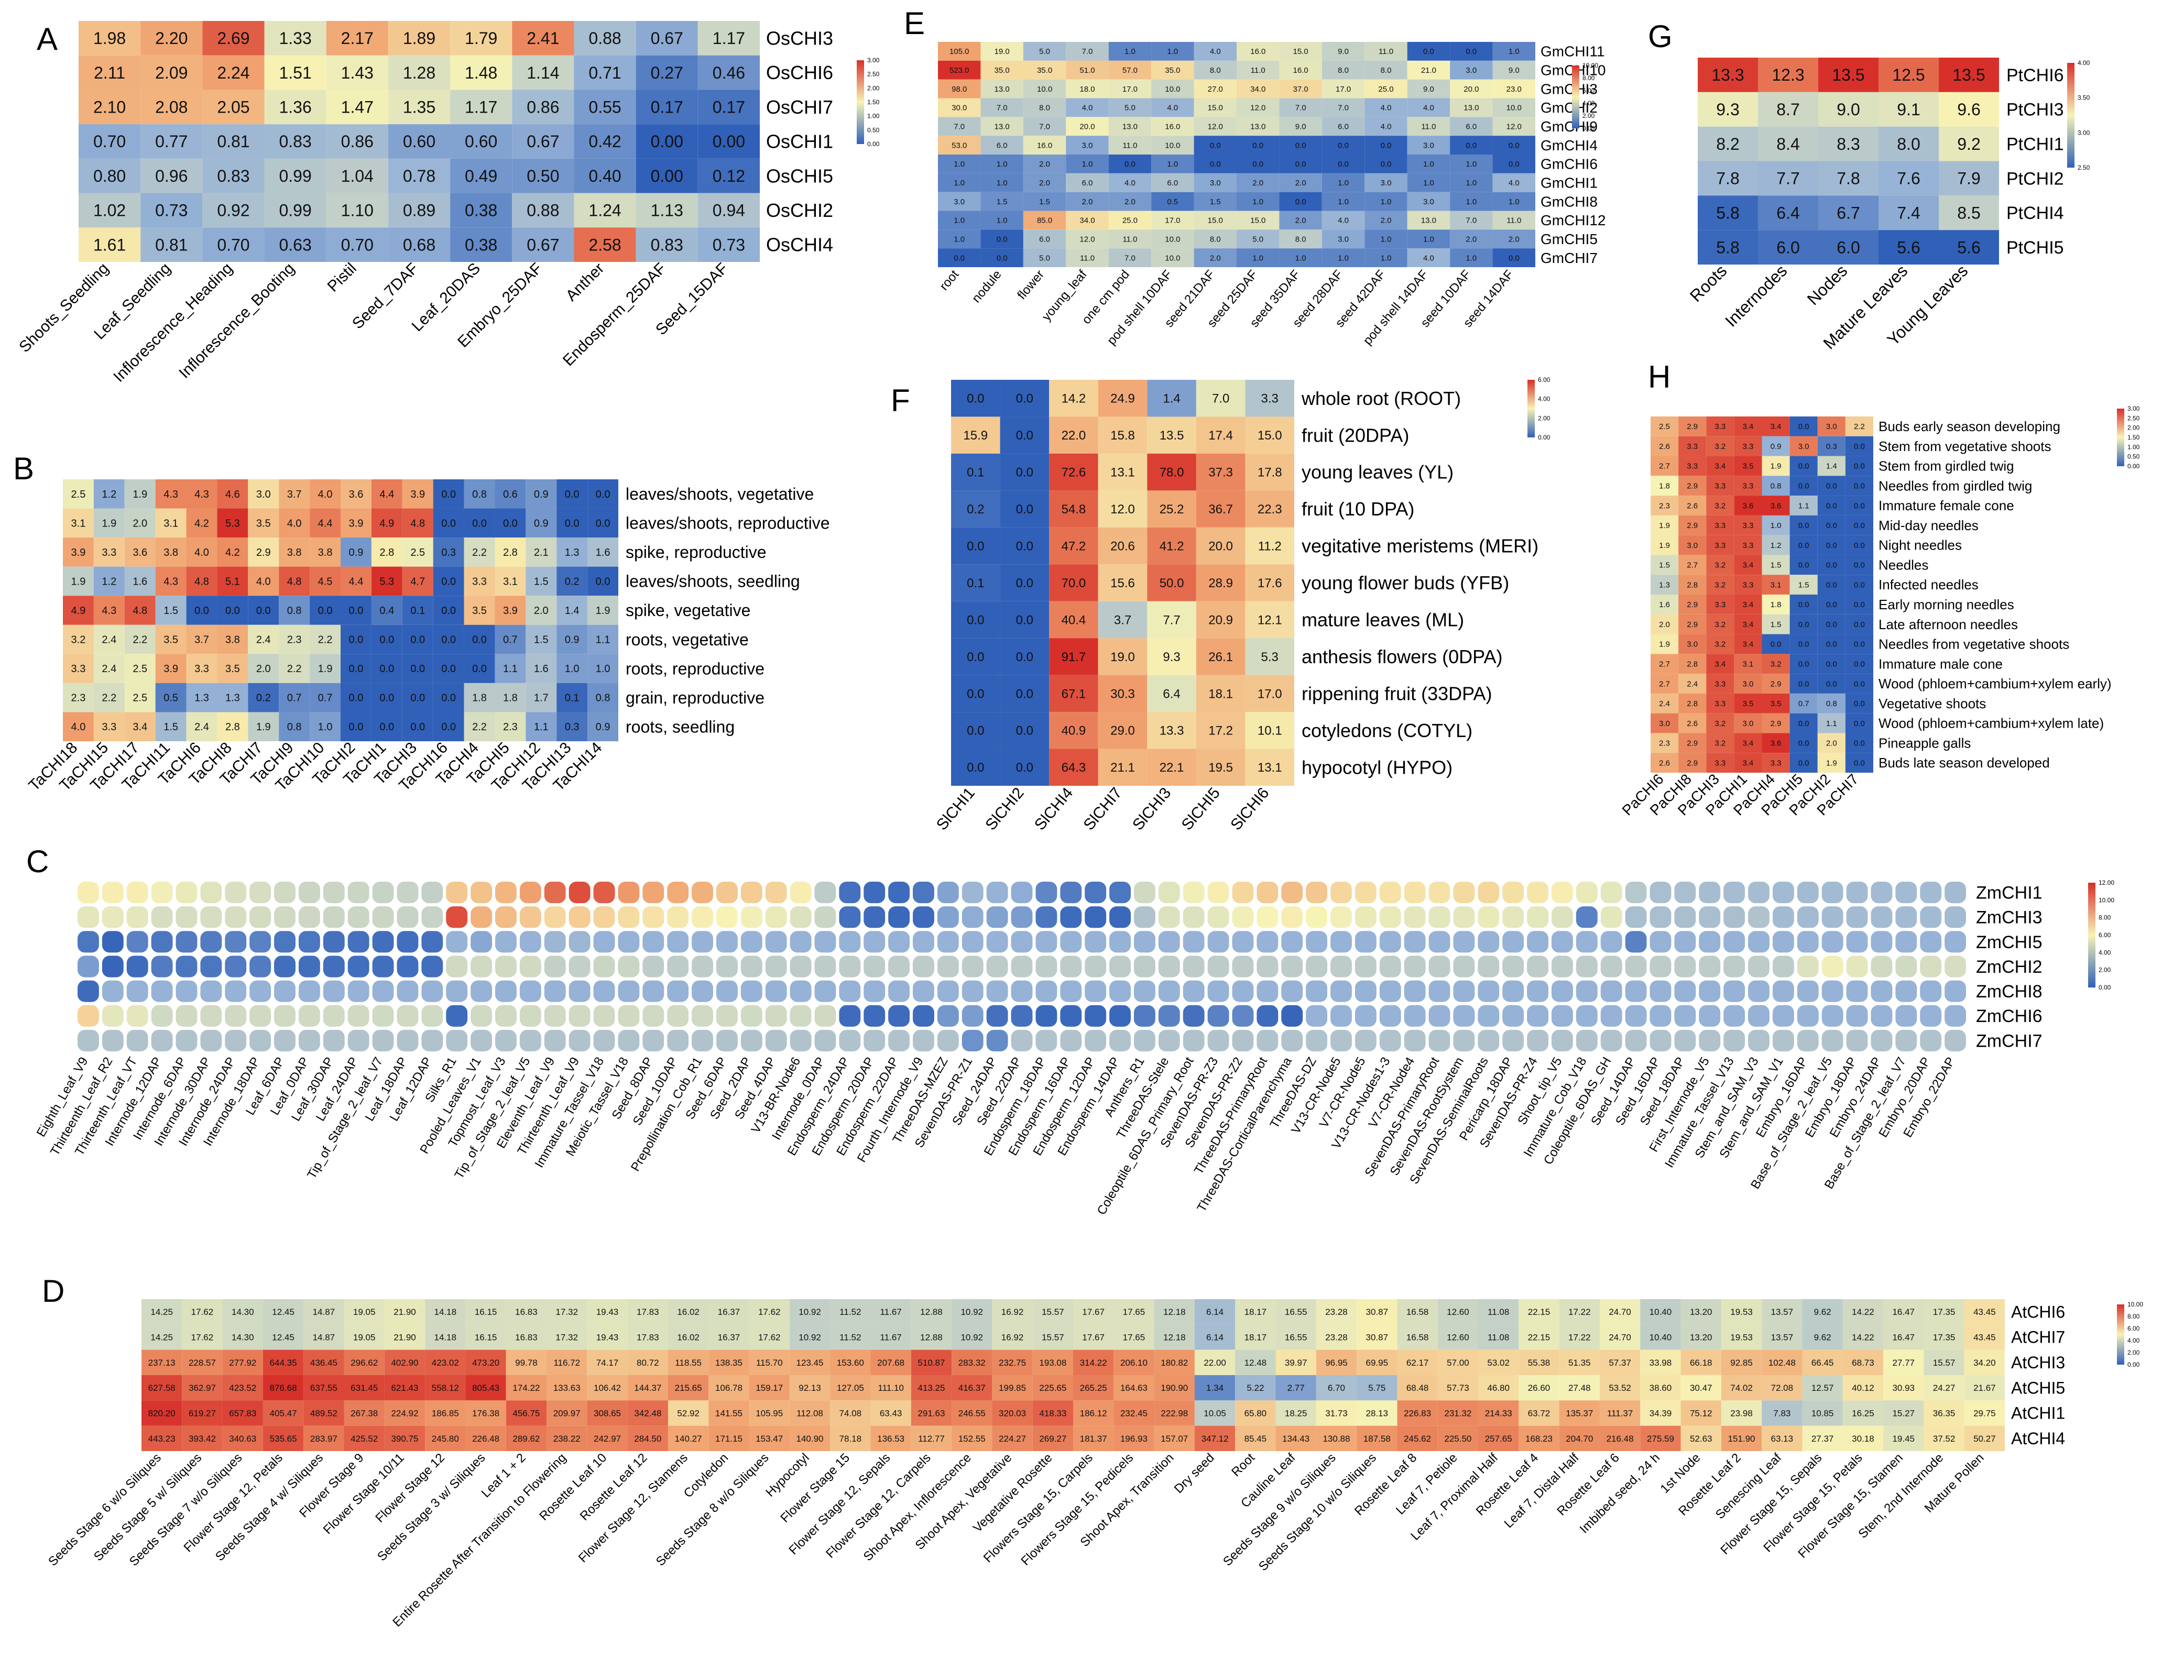 The image size is (2184, 1680). I want to click on cell-value: 20.6, so click(1122, 546).